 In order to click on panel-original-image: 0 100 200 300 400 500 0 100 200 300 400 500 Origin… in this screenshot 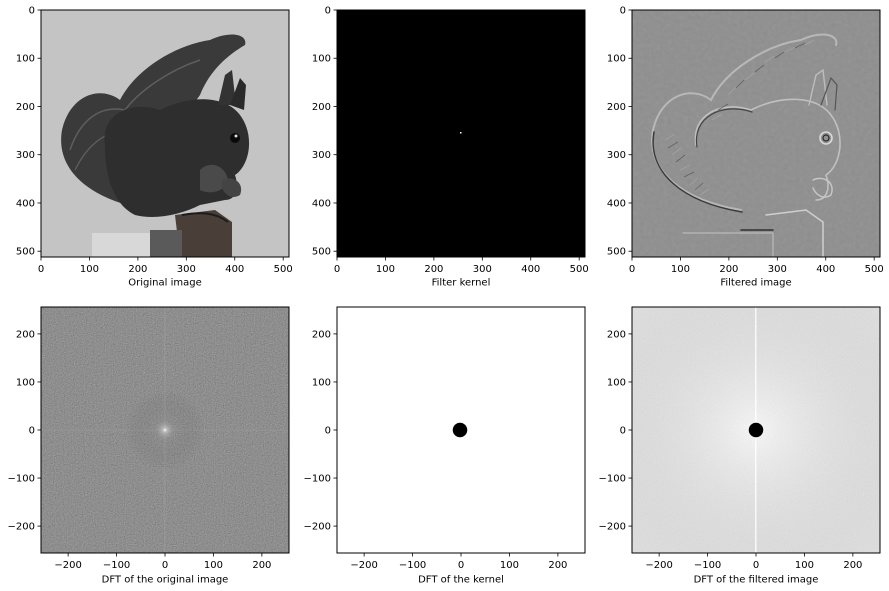, I will do `click(154, 147)`.